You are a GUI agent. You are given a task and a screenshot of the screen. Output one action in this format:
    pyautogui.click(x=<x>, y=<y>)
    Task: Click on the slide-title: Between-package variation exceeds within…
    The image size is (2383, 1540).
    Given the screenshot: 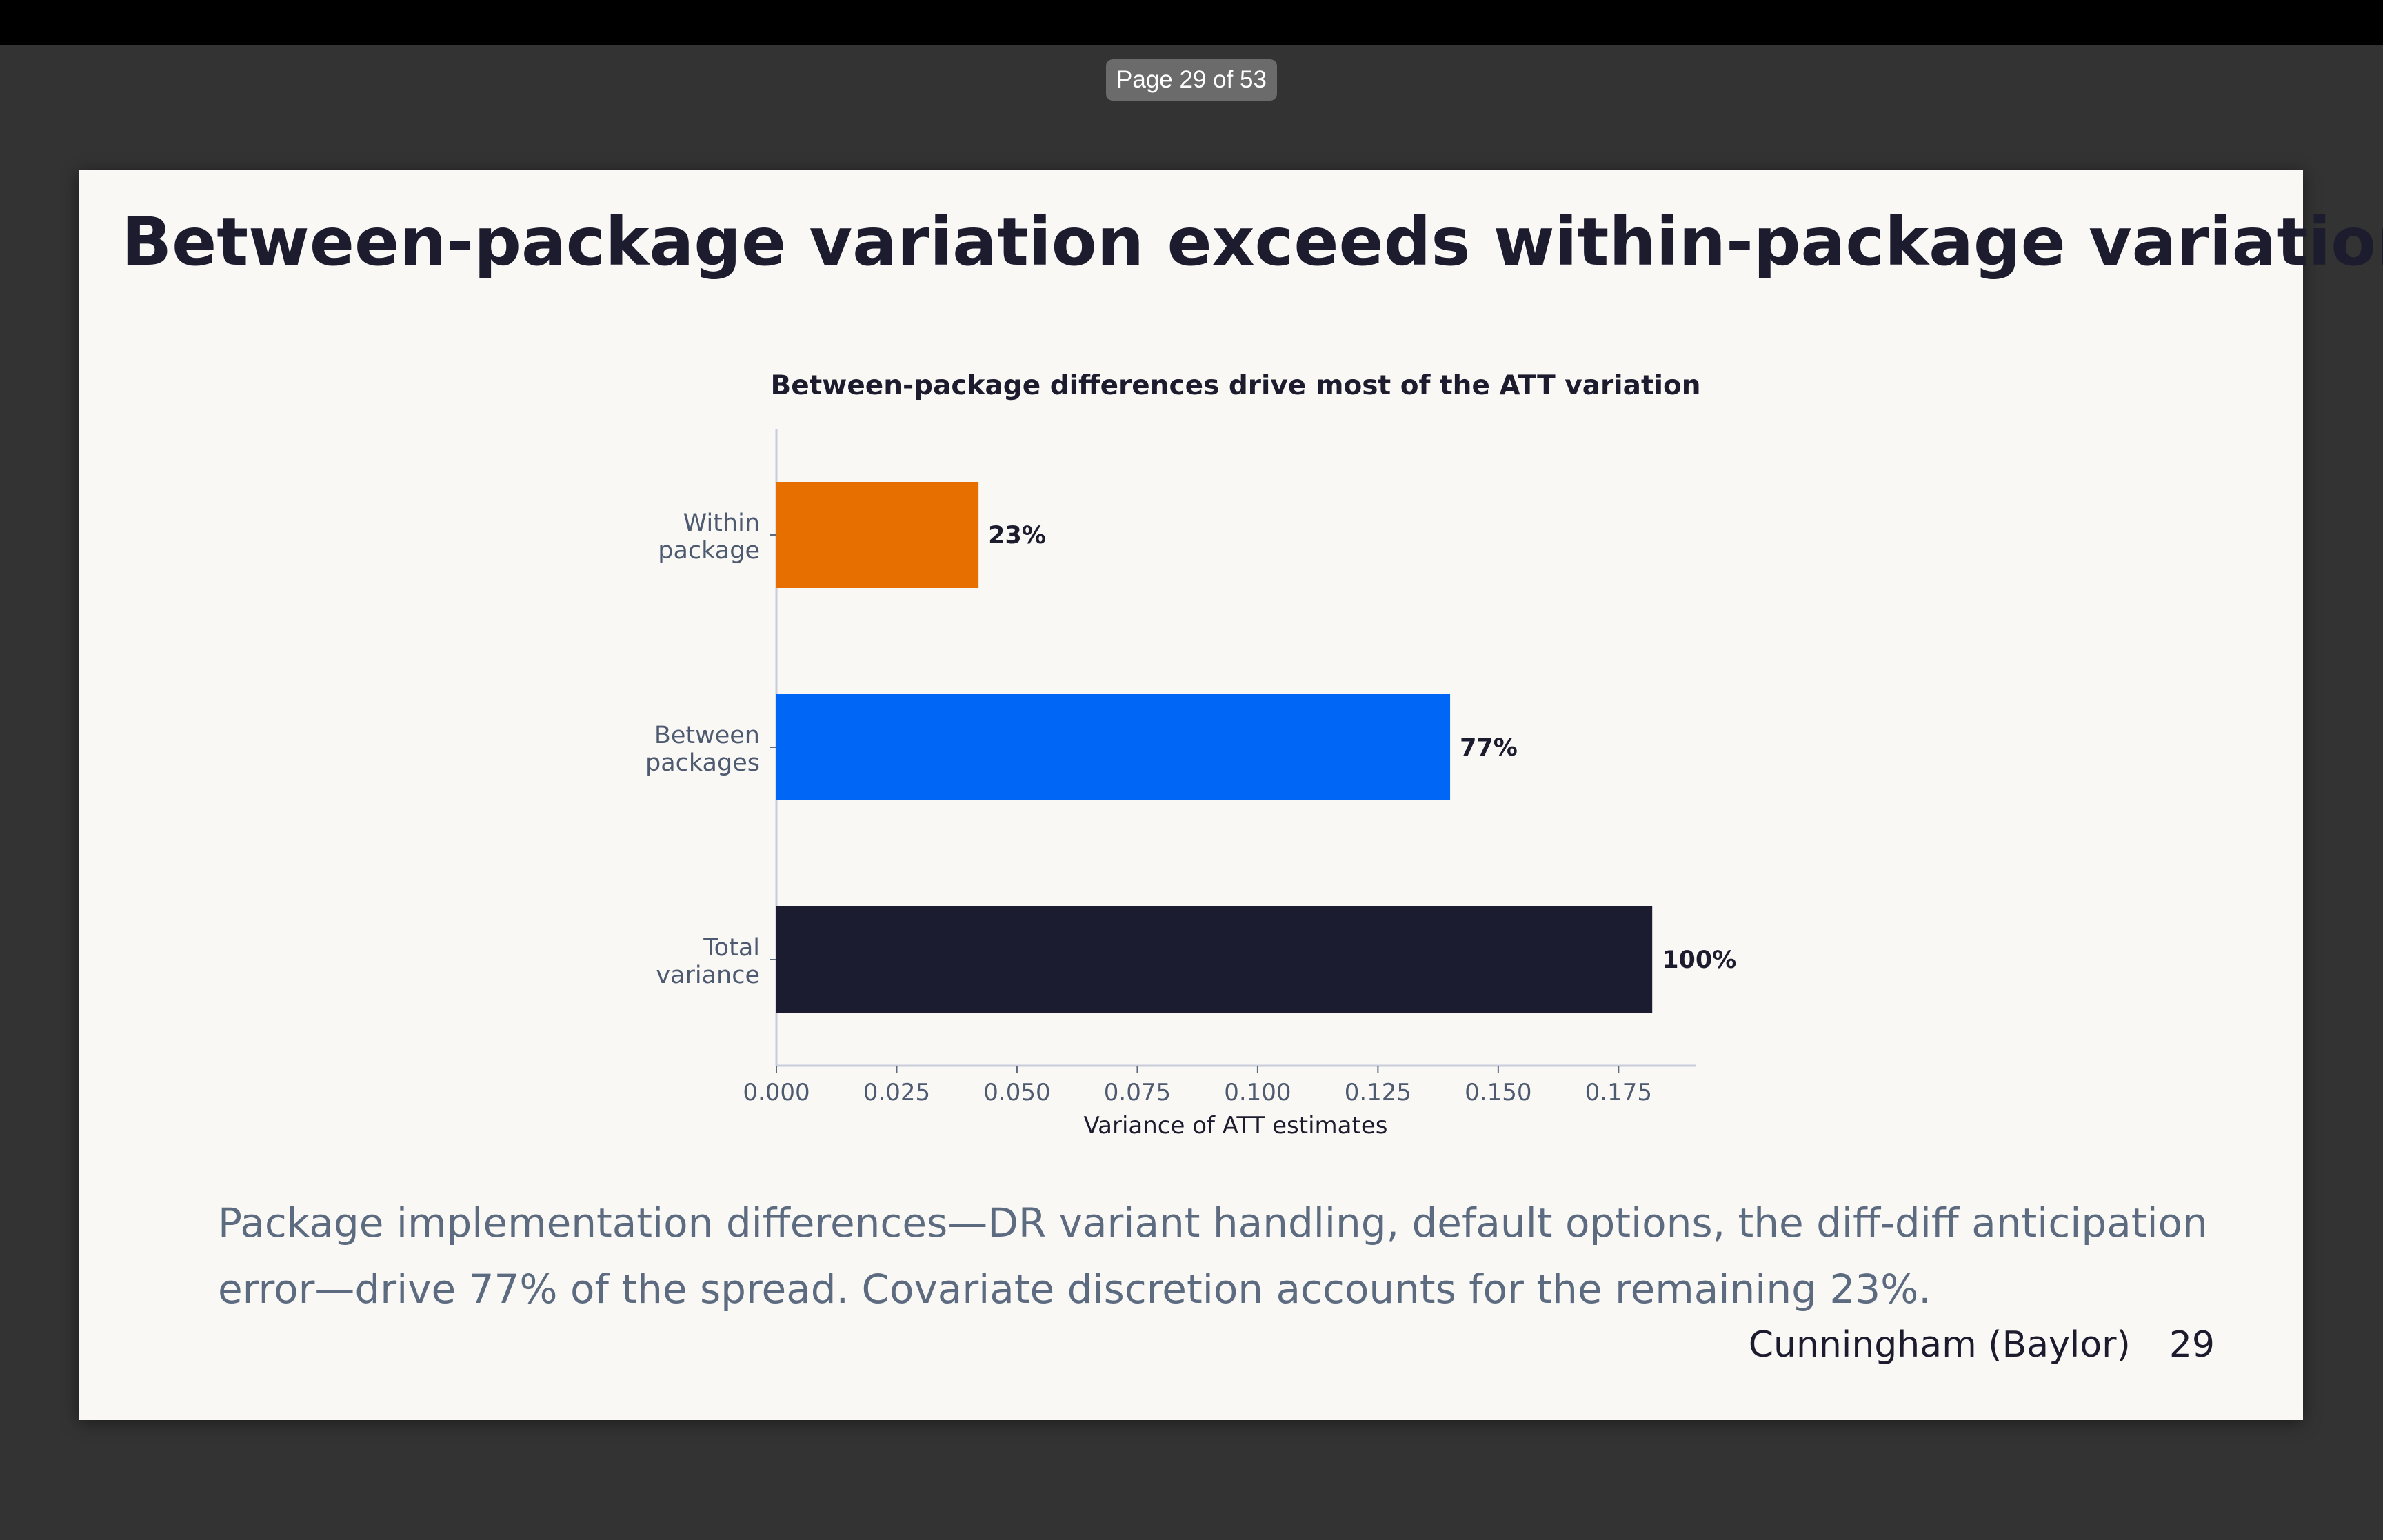 What is the action you would take?
    pyautogui.click(x=1252, y=242)
    